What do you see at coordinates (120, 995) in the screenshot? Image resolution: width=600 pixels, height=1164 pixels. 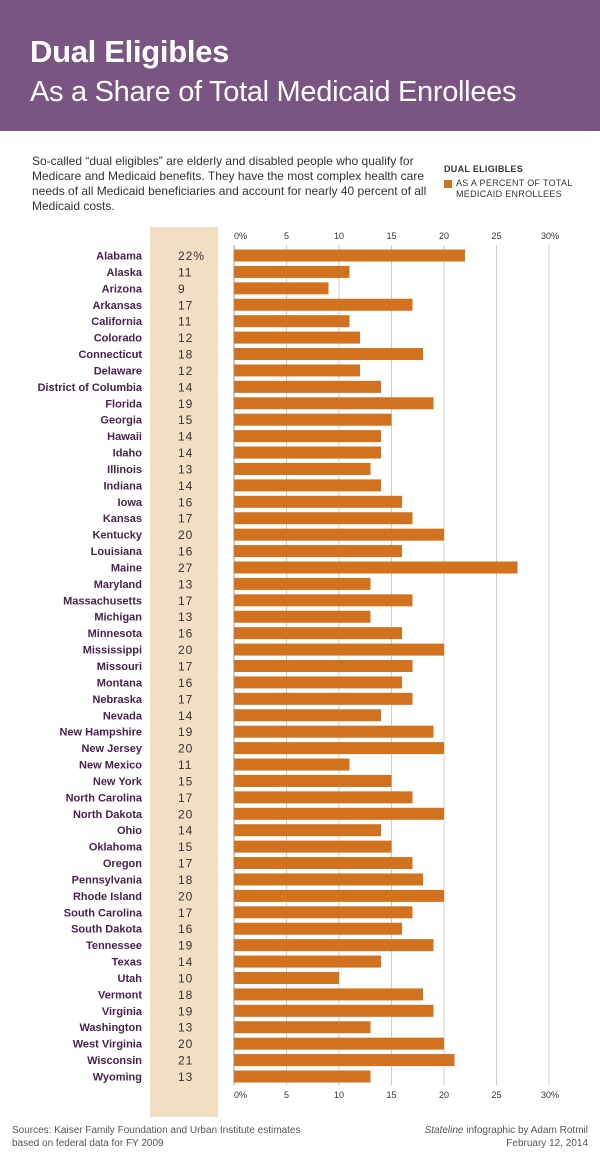 I see `state-label: Vermont` at bounding box center [120, 995].